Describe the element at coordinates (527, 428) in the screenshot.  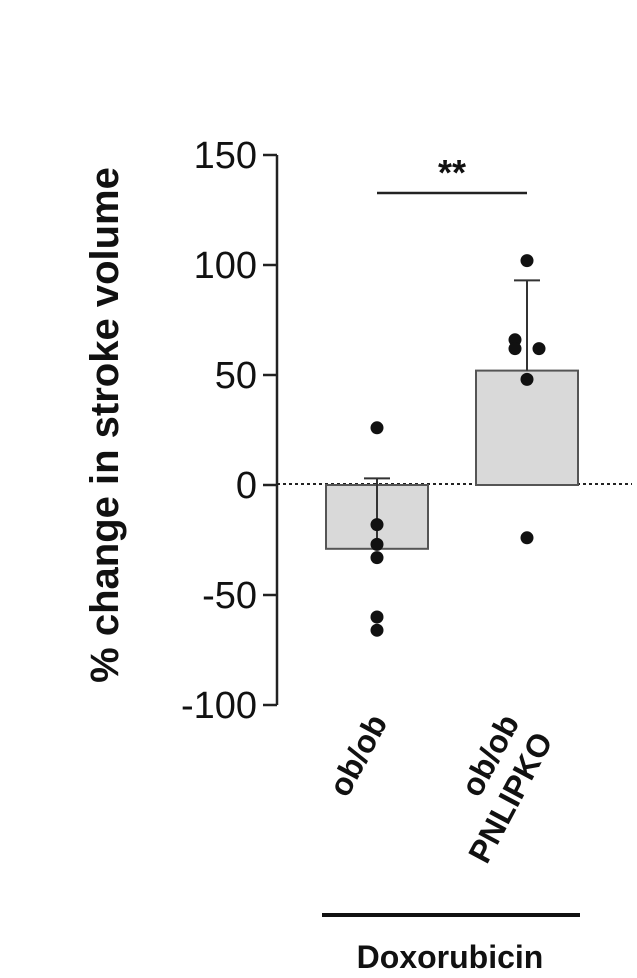
I see `bar` at that location.